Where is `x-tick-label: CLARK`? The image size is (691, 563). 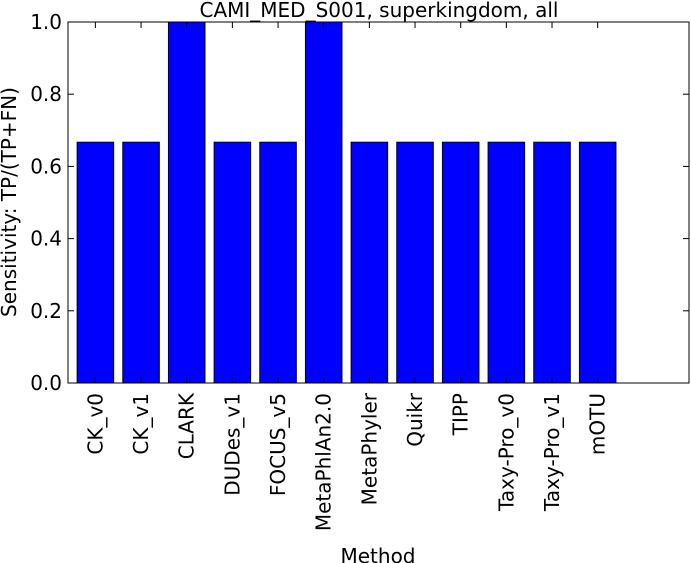
x-tick-label: CLARK is located at coordinates (187, 425).